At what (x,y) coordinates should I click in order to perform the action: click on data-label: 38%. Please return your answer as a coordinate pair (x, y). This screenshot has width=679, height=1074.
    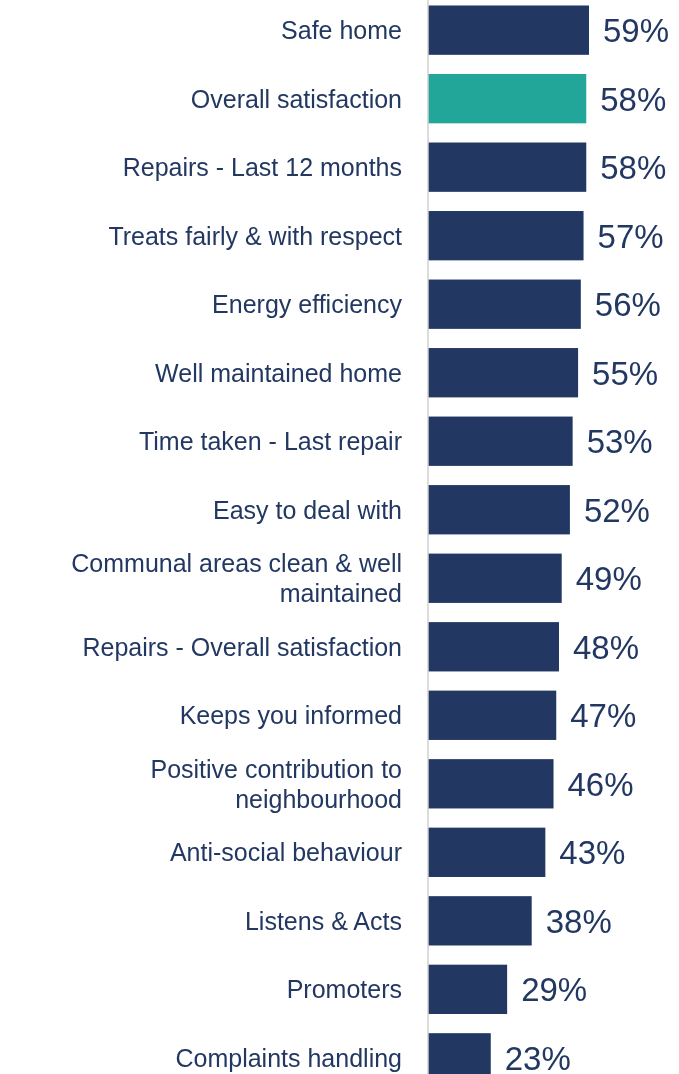
    Looking at the image, I should click on (578, 921).